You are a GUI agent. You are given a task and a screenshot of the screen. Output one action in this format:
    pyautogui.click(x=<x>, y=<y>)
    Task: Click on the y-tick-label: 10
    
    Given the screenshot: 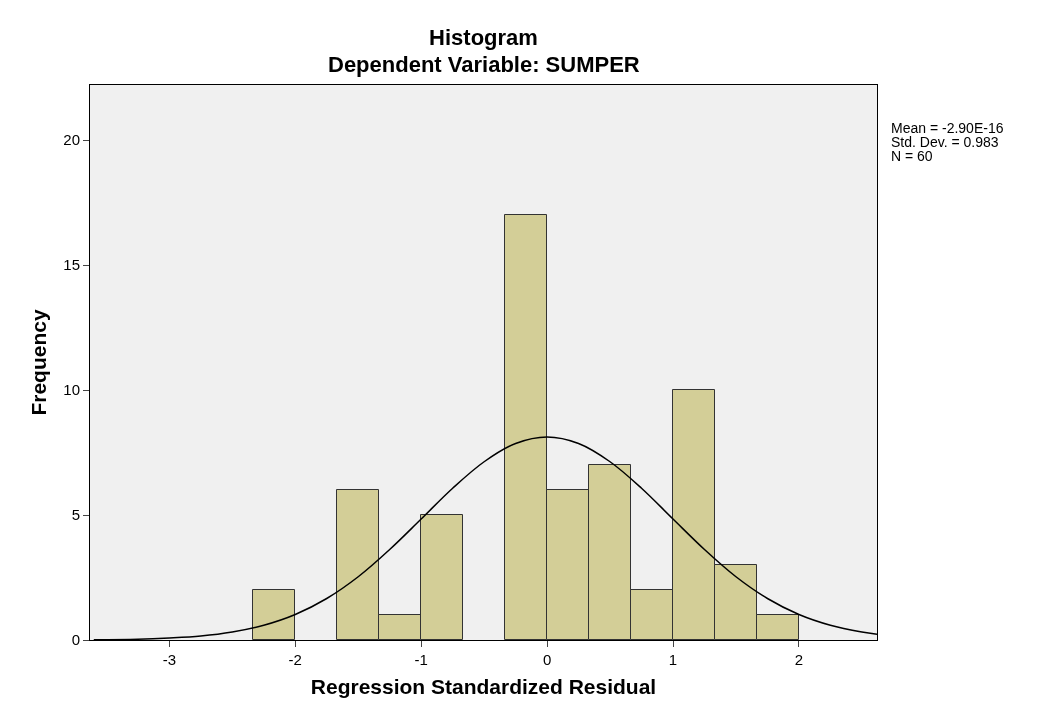 What is the action you would take?
    pyautogui.click(x=71, y=390)
    